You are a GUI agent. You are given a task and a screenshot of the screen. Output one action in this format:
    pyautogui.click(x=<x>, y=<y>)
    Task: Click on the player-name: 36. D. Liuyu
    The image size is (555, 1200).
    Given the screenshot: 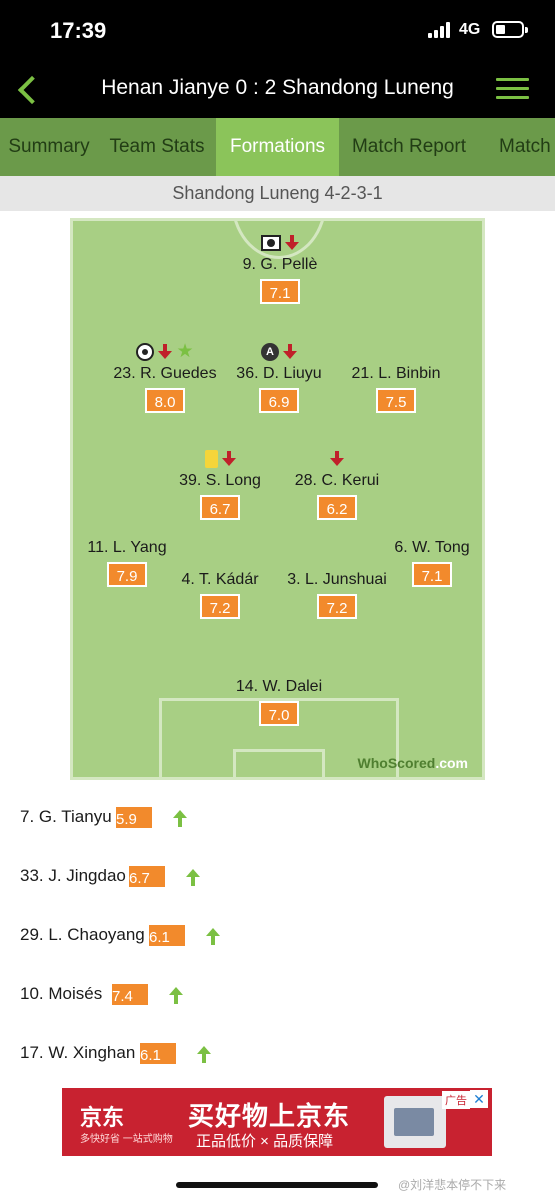 What is the action you would take?
    pyautogui.click(x=279, y=373)
    